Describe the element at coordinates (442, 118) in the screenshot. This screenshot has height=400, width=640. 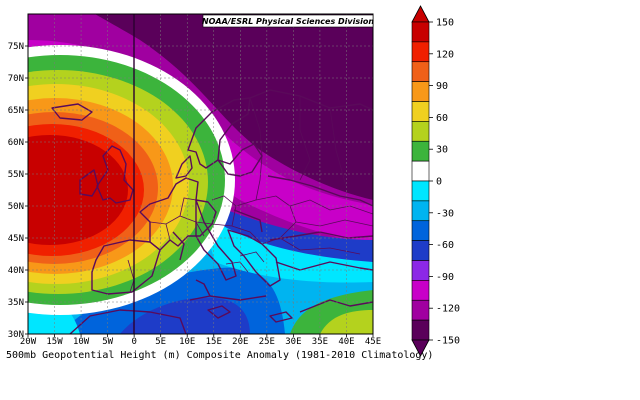
I see `colorbar-label: 60` at that location.